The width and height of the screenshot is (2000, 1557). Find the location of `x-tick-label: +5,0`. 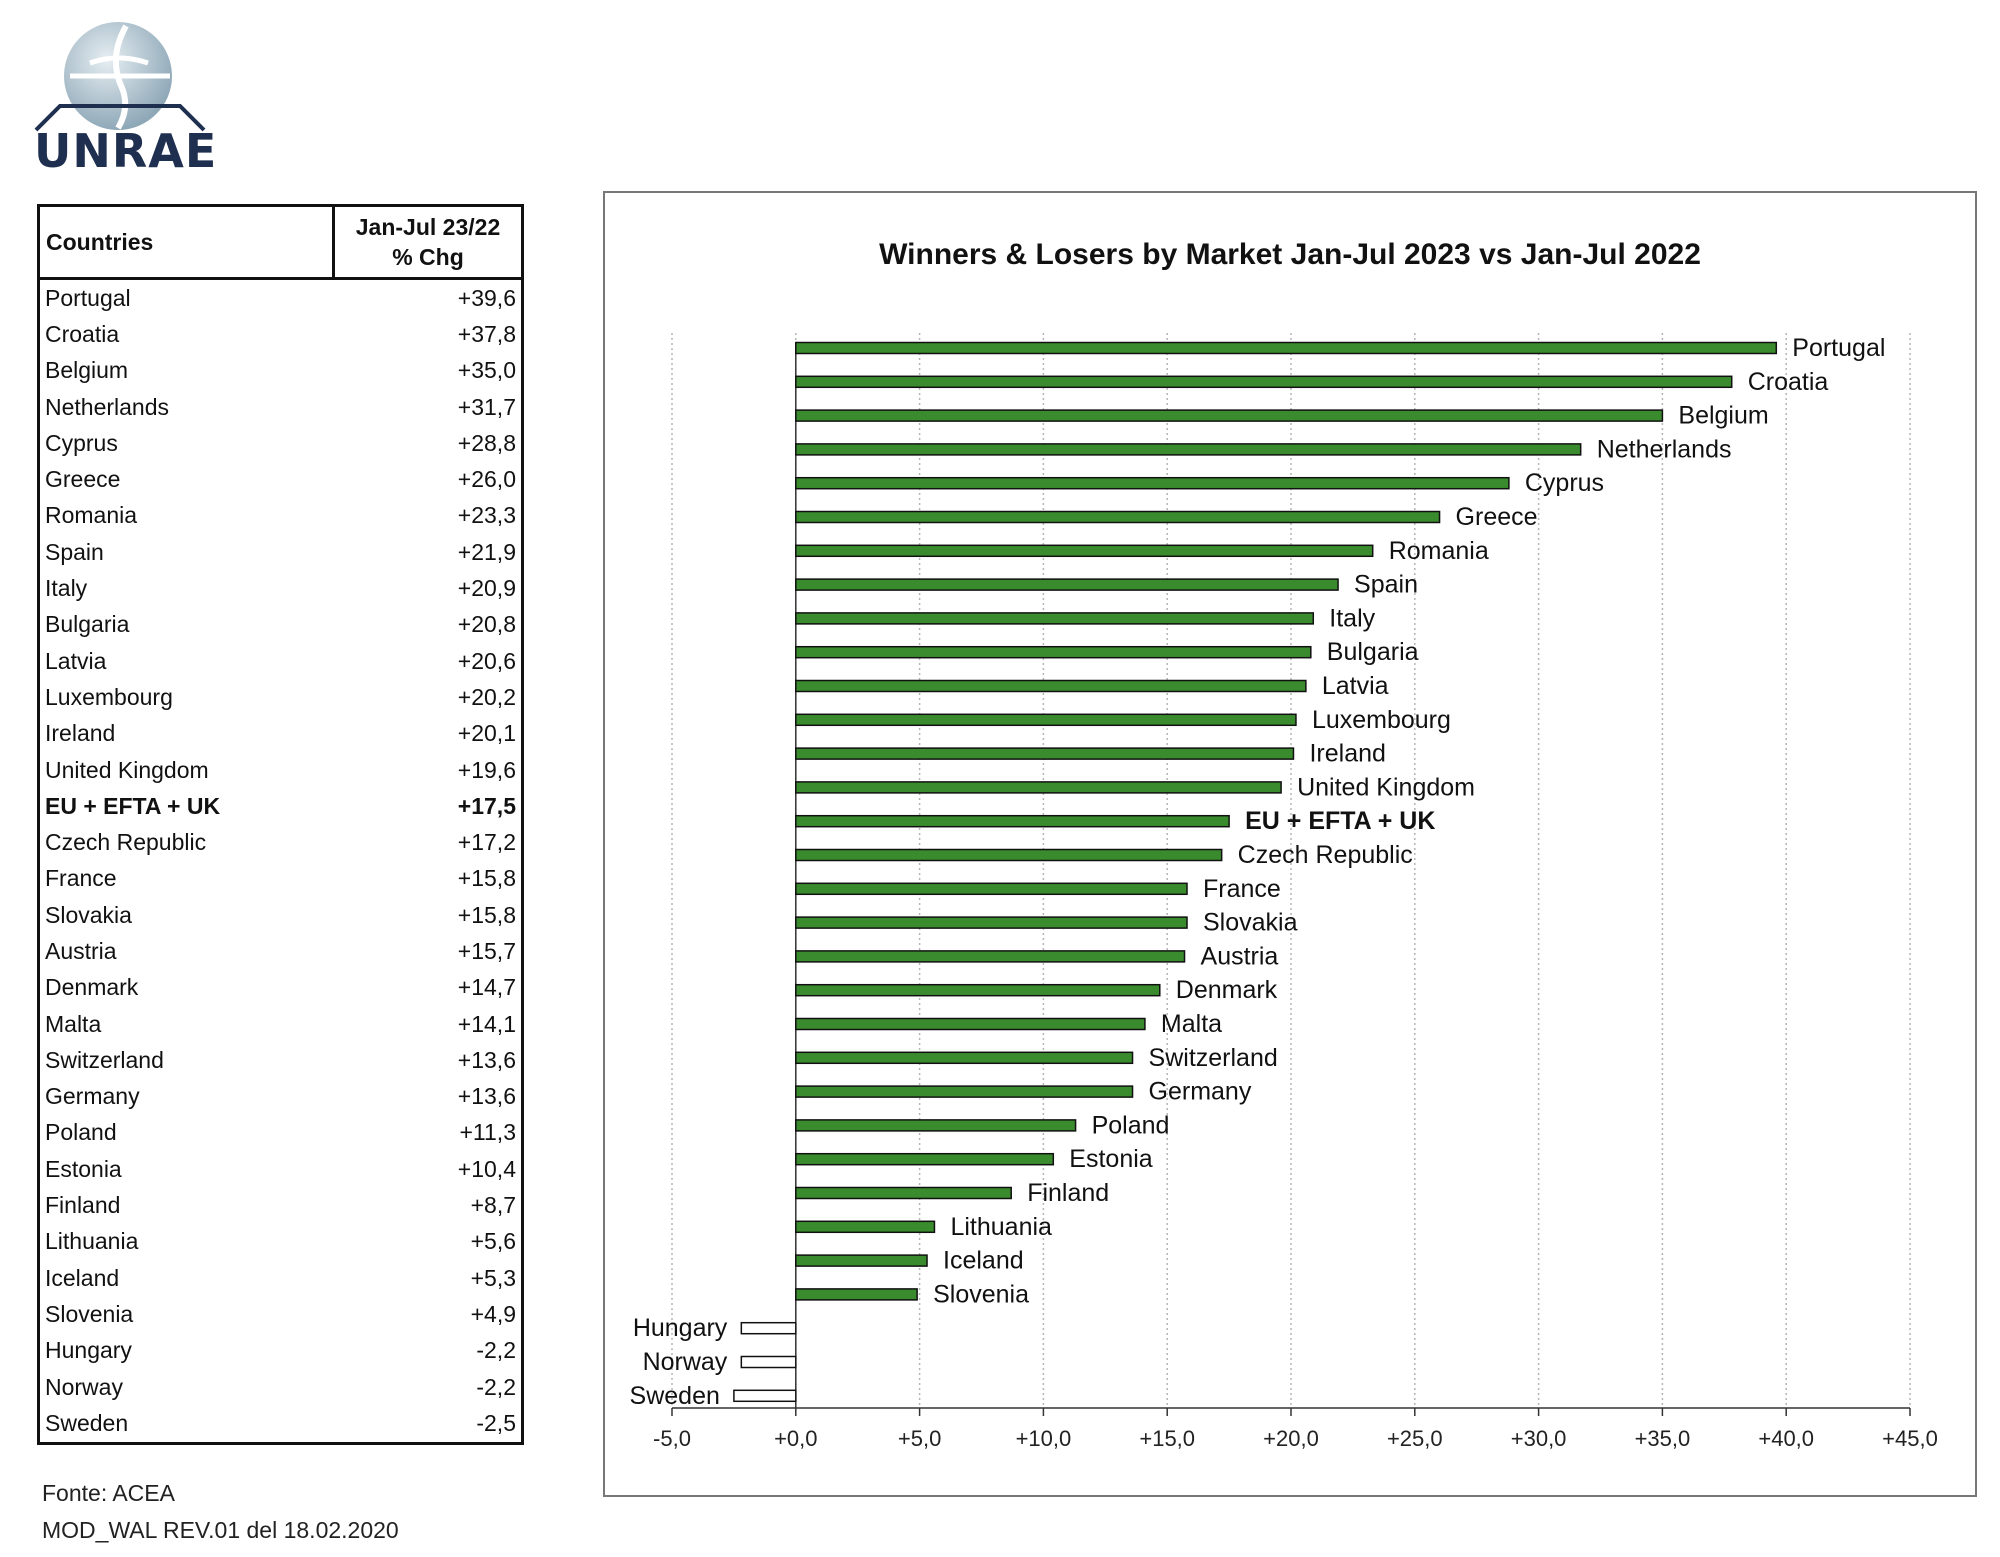

x-tick-label: +5,0 is located at coordinates (919, 1438).